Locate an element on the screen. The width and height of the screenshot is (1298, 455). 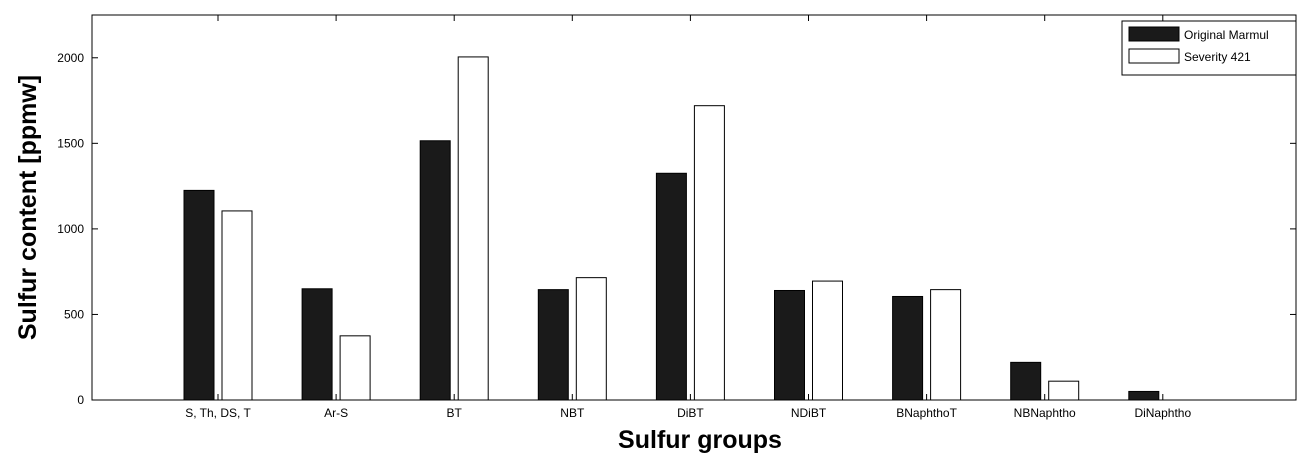
x-axis-title: Sulfur groups is located at coordinates (700, 440).